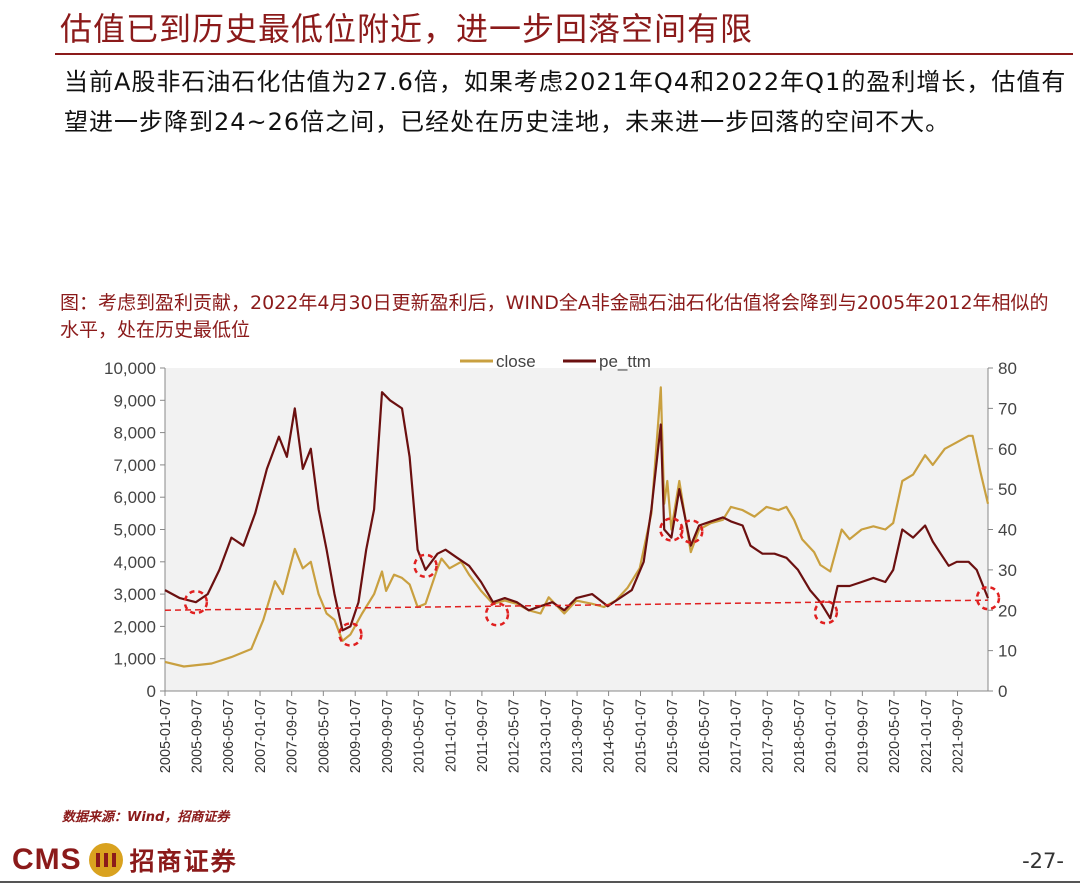  I want to click on left-tick-label: 7,000, so click(134, 465).